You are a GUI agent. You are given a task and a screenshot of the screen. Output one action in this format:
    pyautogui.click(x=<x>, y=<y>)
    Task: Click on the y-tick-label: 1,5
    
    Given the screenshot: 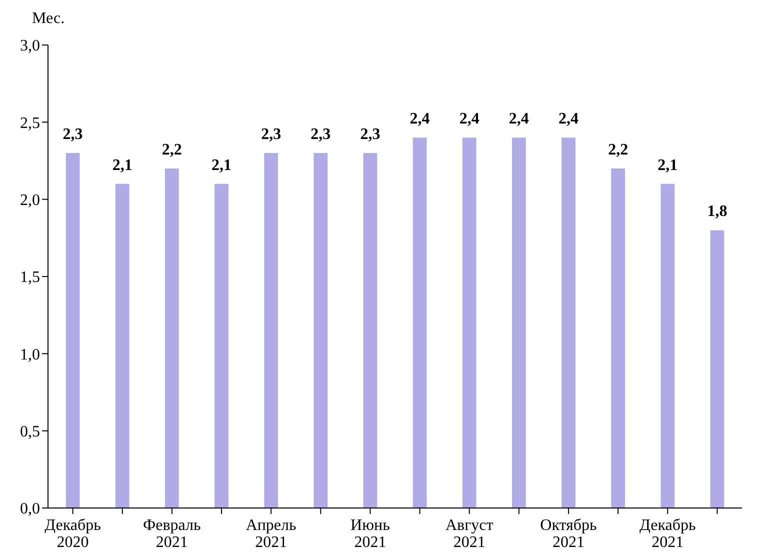 What is the action you would take?
    pyautogui.click(x=30, y=277)
    